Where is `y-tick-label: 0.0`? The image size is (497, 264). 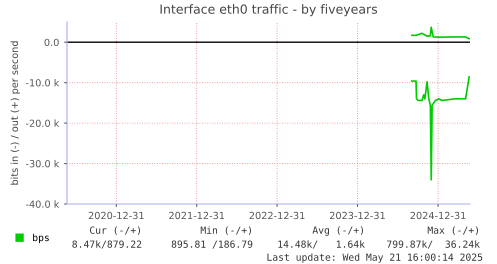 y-tick-label: 0.0 is located at coordinates (51, 42).